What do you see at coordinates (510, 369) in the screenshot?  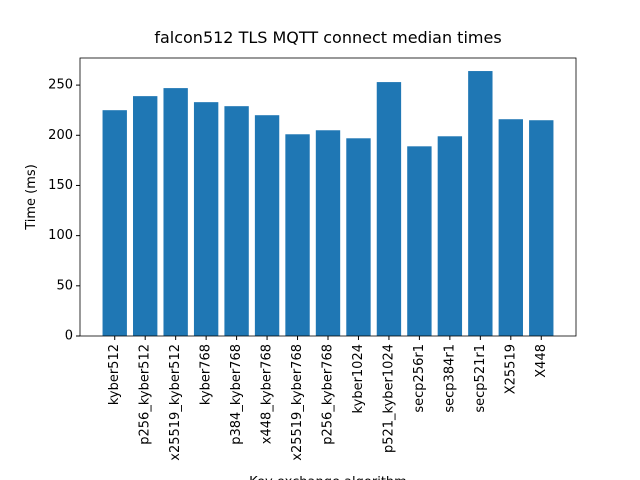 I see `x-tick-label: X25519` at bounding box center [510, 369].